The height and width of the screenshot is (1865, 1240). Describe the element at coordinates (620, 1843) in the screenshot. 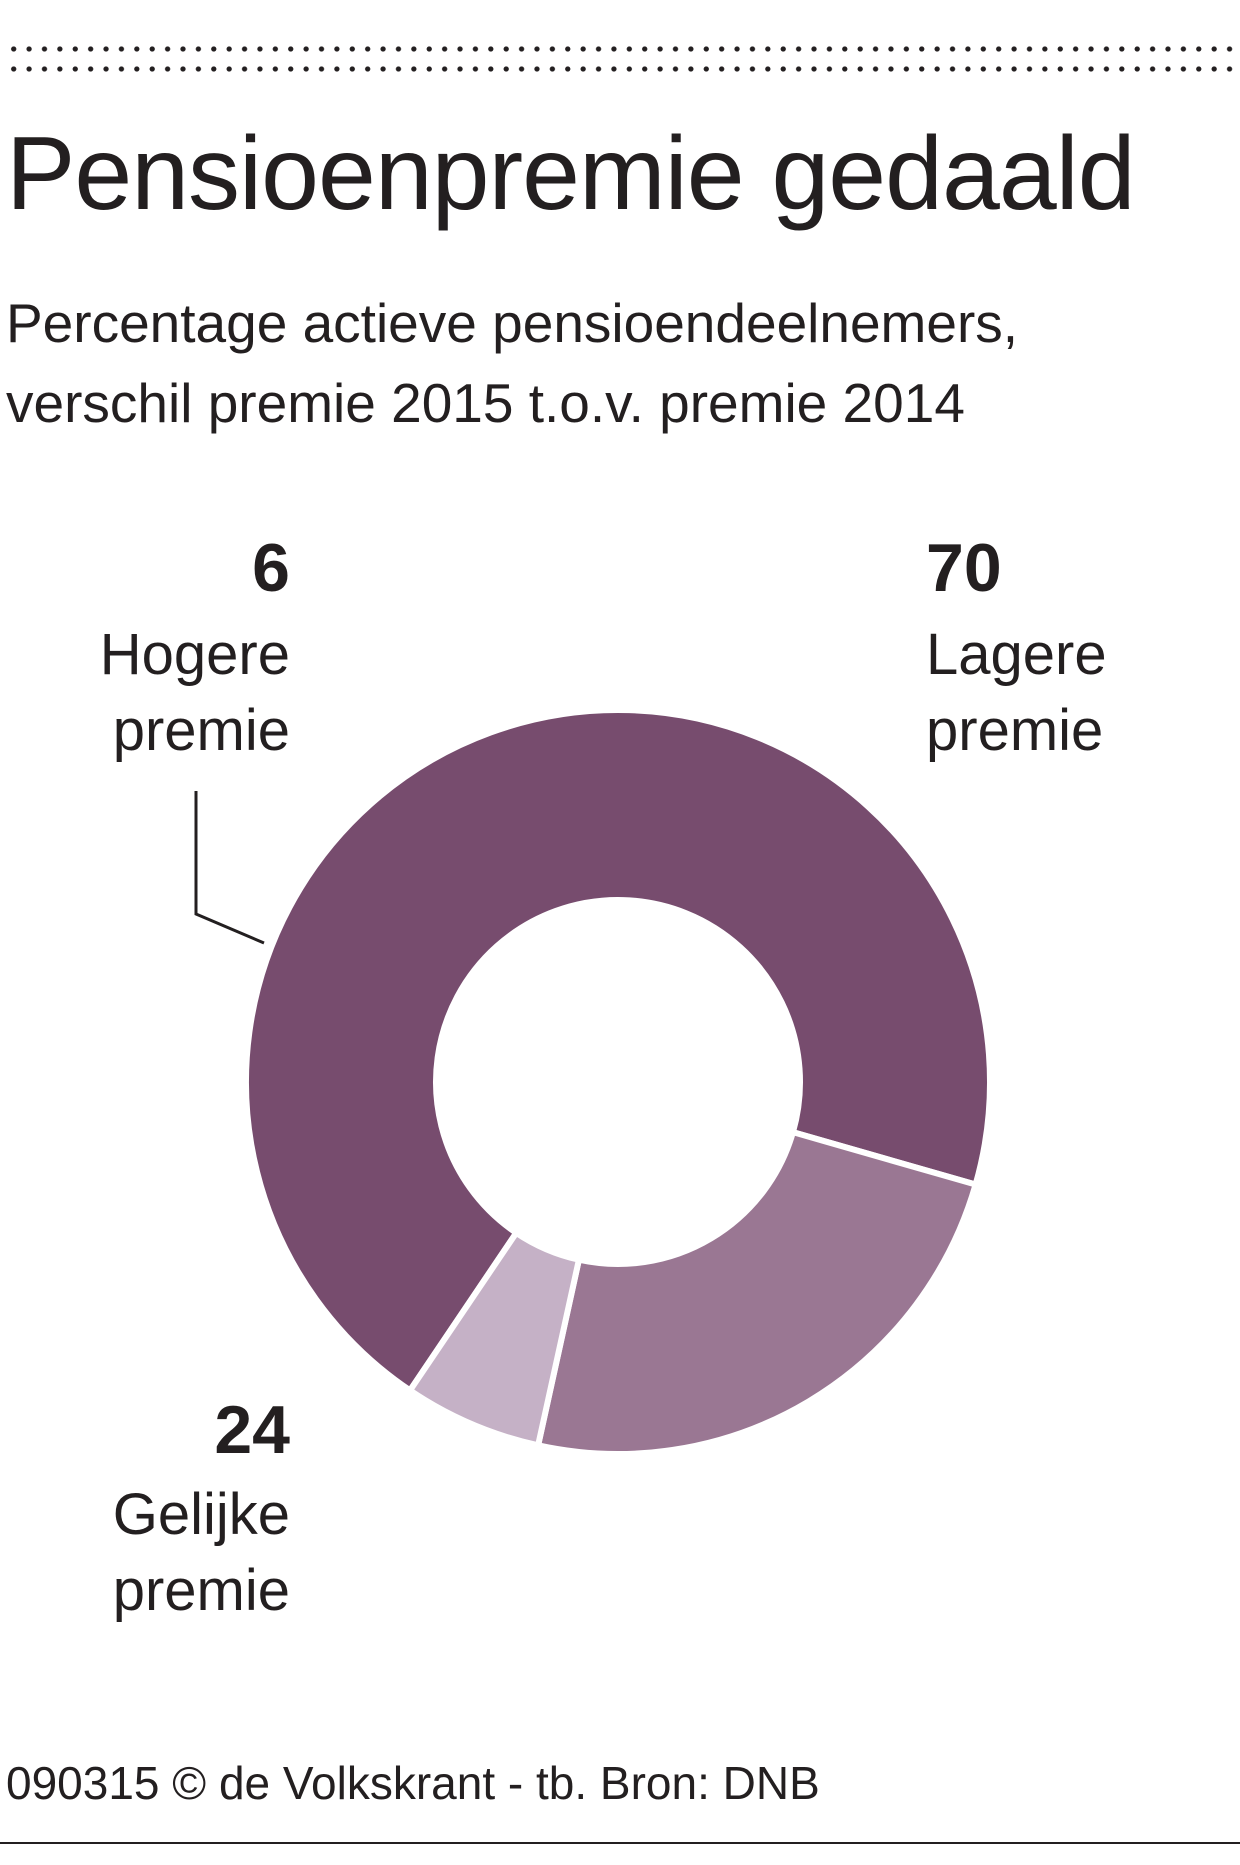

I see `footer-rule` at that location.